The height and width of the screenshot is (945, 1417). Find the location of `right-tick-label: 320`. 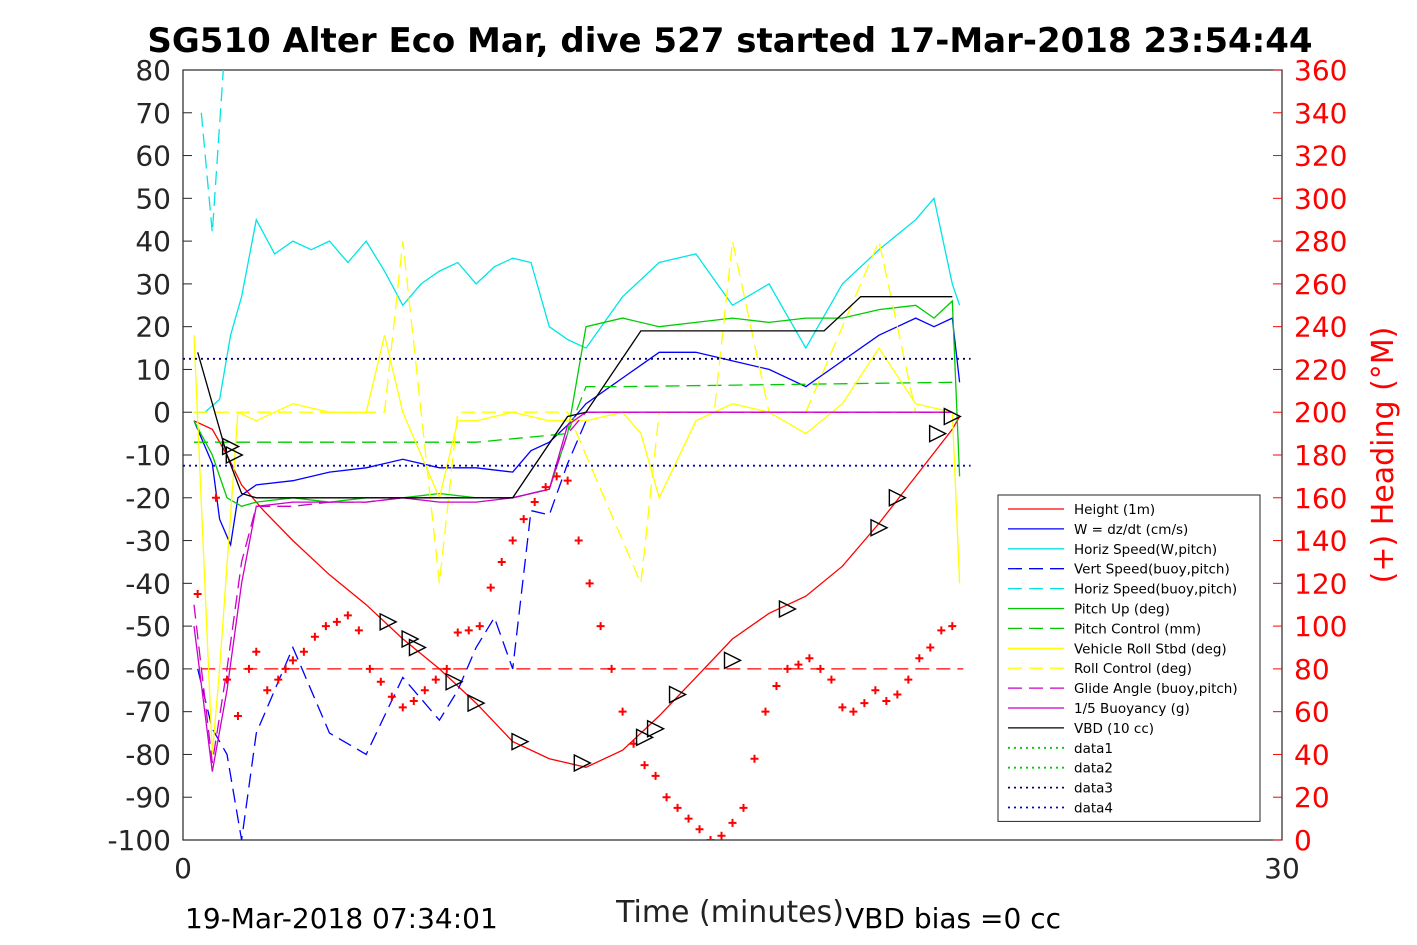

right-tick-label: 320 is located at coordinates (1320, 156).